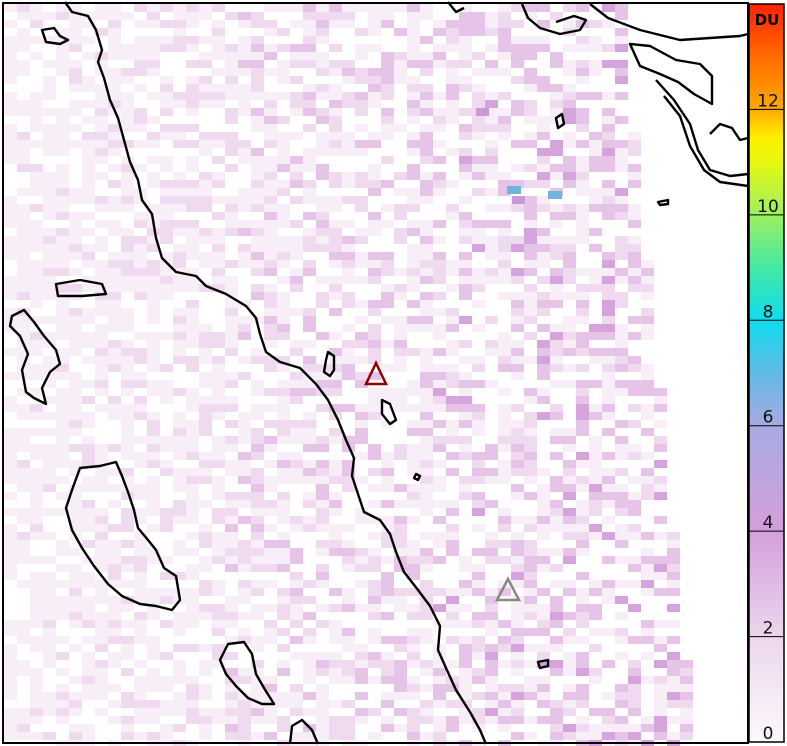  What do you see at coordinates (508, 589) in the screenshot?
I see `secondary-volcano-marker` at bounding box center [508, 589].